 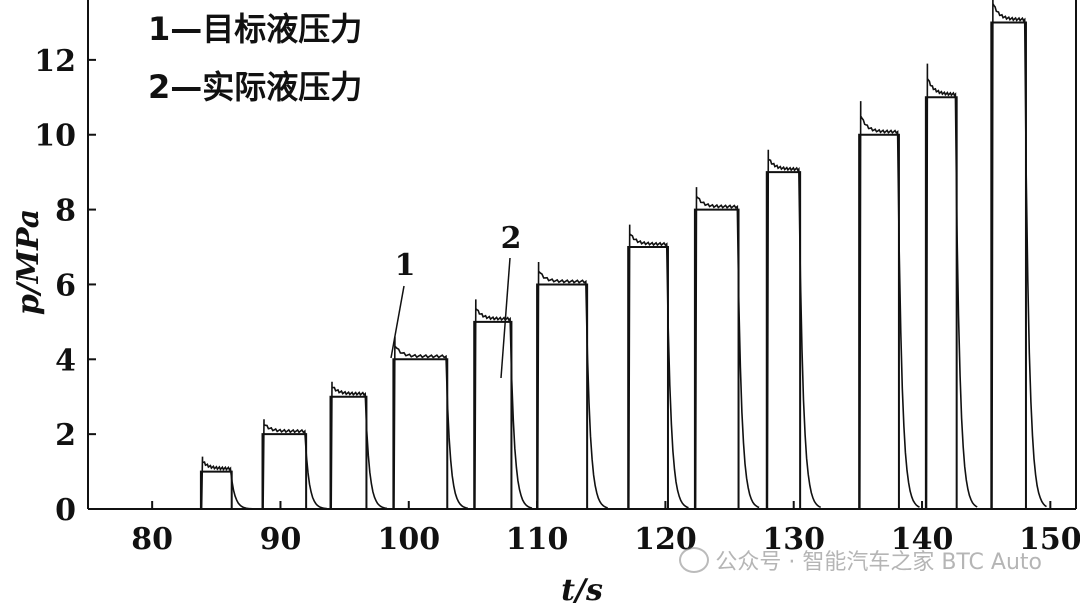 What do you see at coordinates (281, 539) in the screenshot?
I see `x-tick-label: 90` at bounding box center [281, 539].